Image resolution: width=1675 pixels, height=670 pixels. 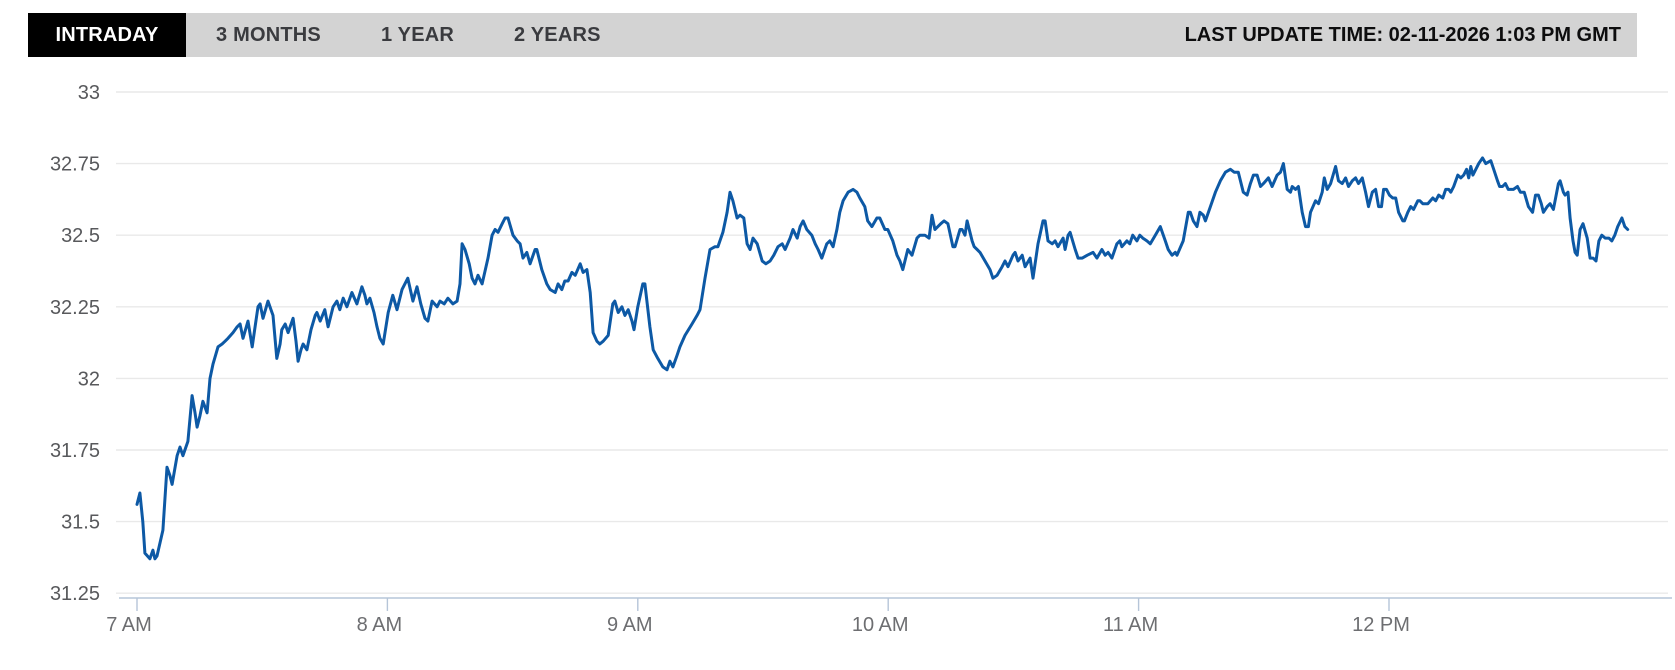 I want to click on x-axis-label: 11 AM, so click(x=1130, y=625).